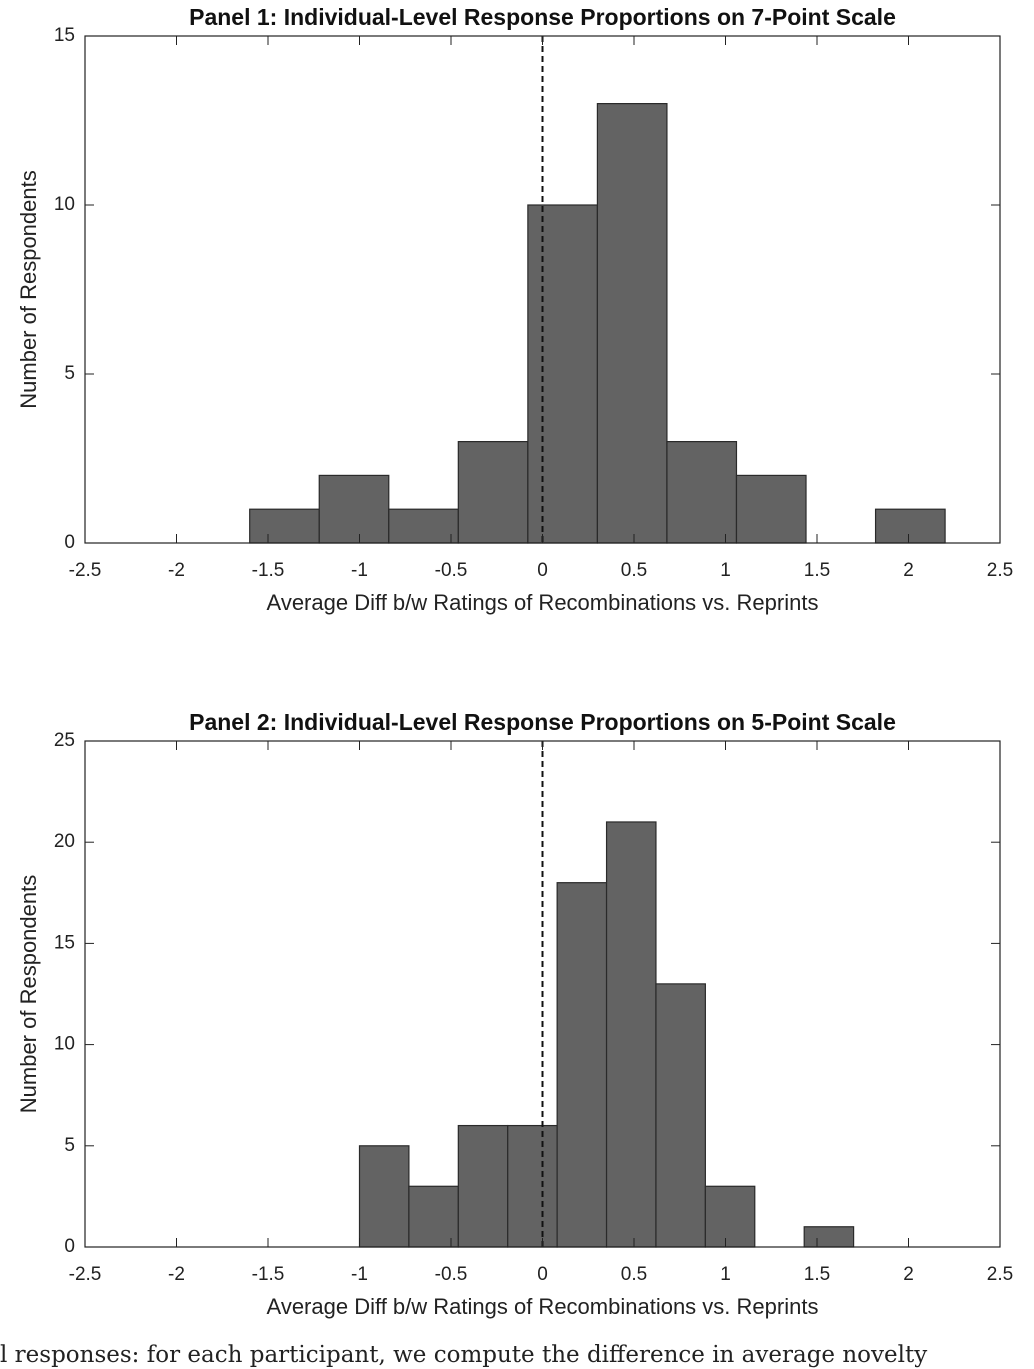 This screenshot has height=1369, width=1034. I want to click on y-tick-label: 20, so click(64, 841).